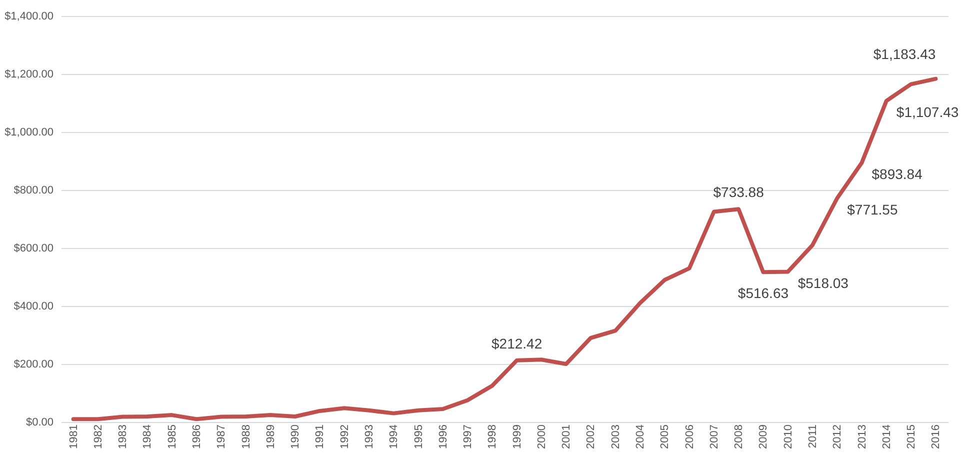 Image resolution: width=962 pixels, height=453 pixels. I want to click on x-tick-label: 2001, so click(566, 436).